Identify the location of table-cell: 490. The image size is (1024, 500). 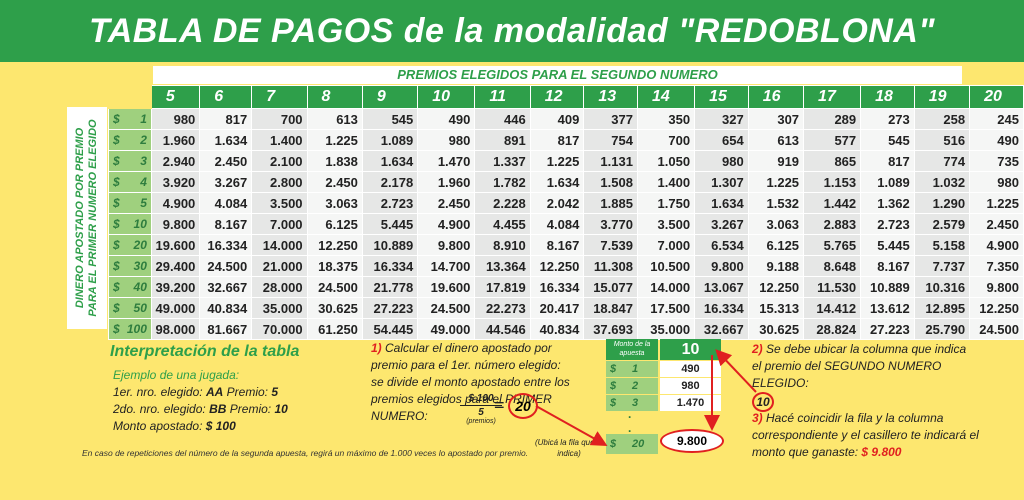
(996, 140).